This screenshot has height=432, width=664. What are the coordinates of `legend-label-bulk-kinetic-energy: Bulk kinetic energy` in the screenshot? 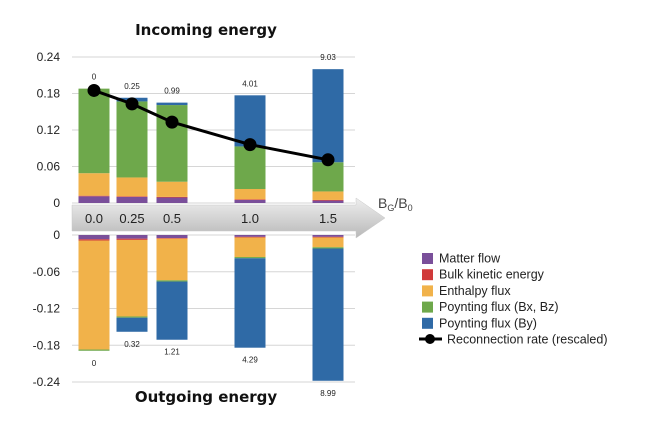 It's located at (492, 275).